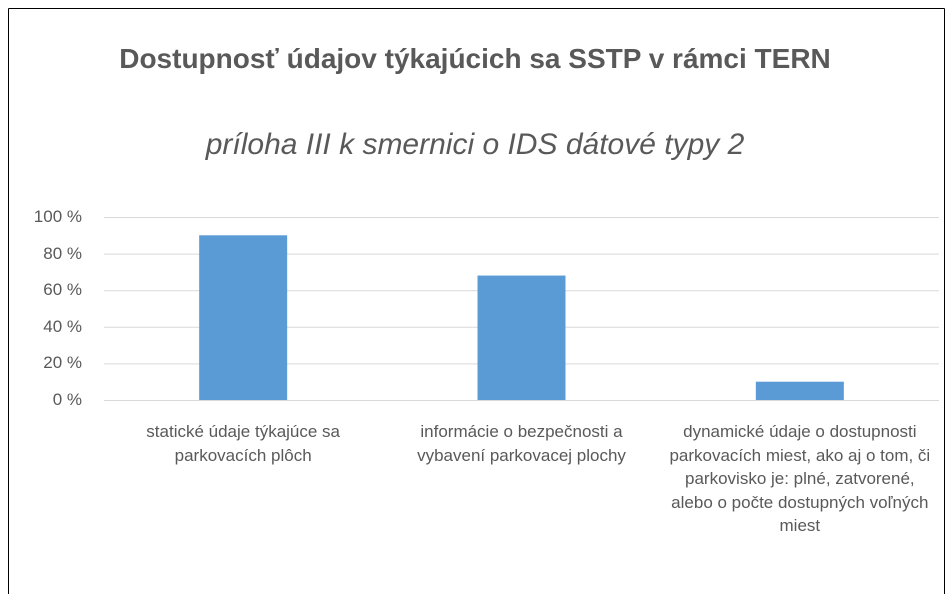 This screenshot has height=594, width=951. I want to click on y-tick-label: 40 %, so click(62, 326).